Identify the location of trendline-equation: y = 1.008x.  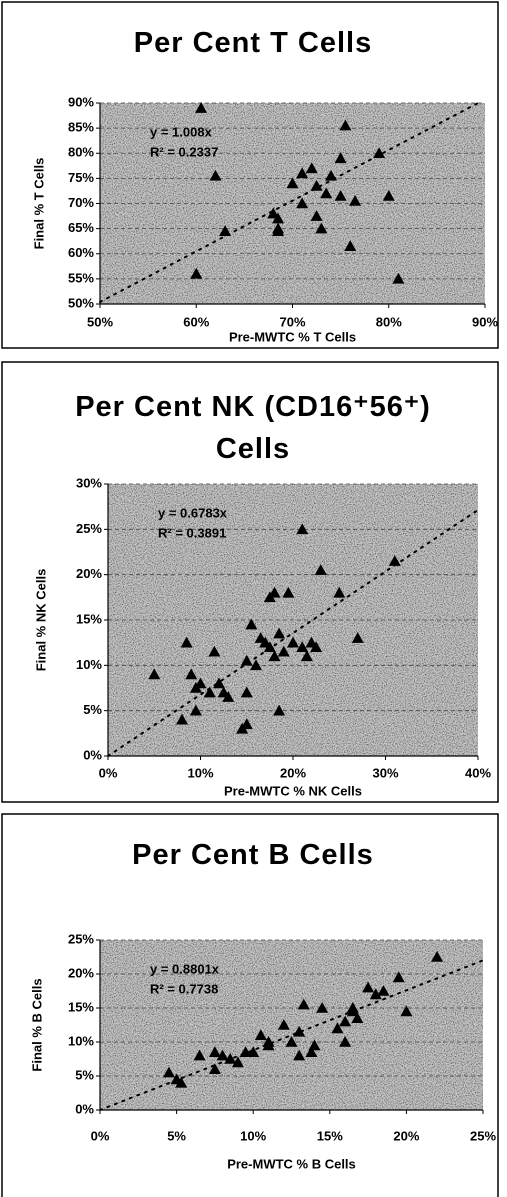
(181, 131).